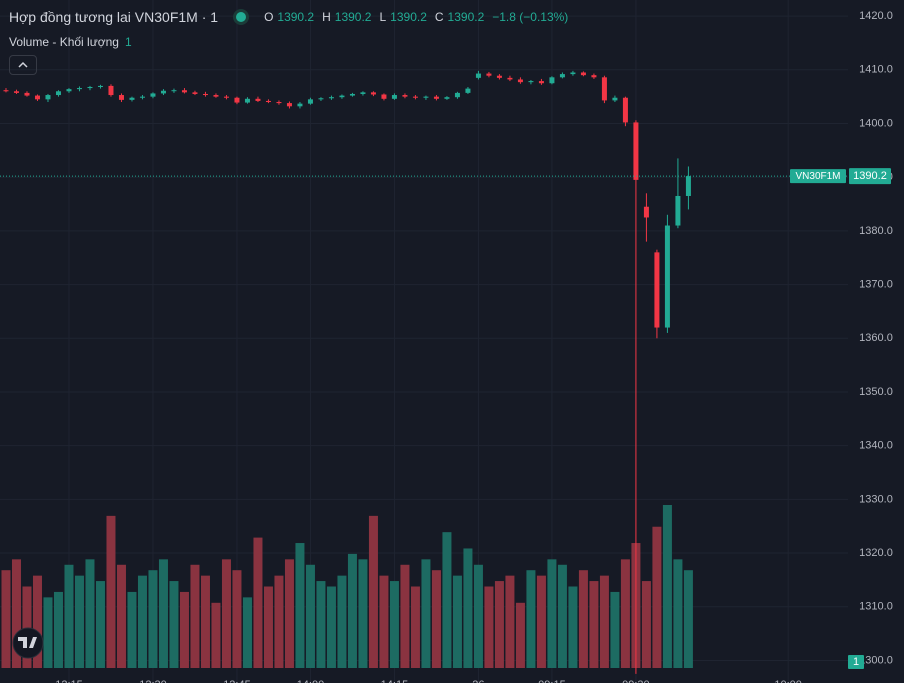  Describe the element at coordinates (856, 662) in the screenshot. I see `badge` at that location.